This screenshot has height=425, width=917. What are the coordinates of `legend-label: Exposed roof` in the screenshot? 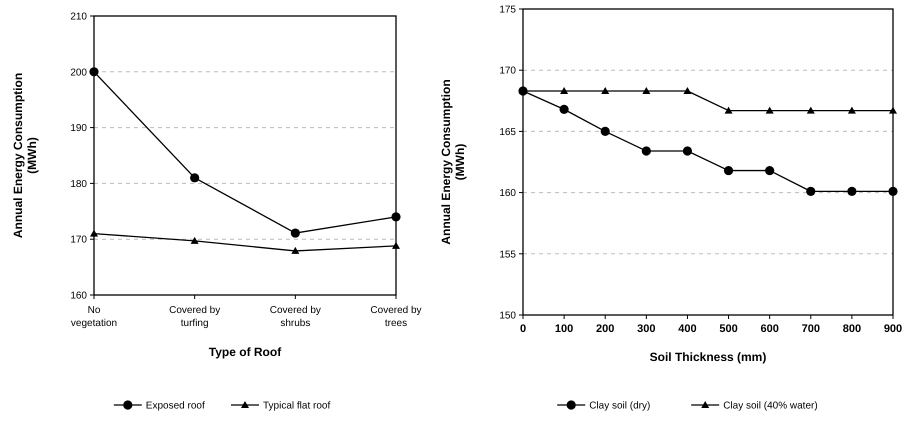 It's located at (175, 406).